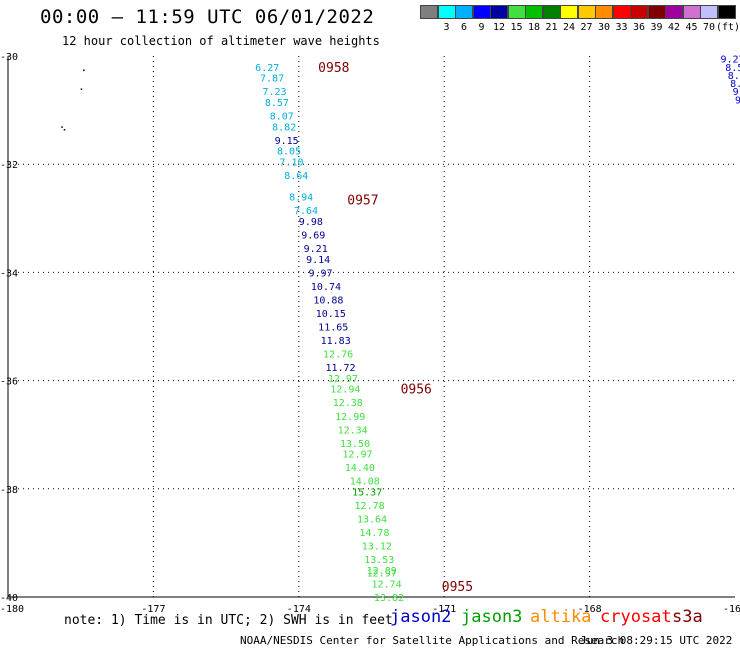  What do you see at coordinates (464, 27) in the screenshot?
I see `scale-label: 6` at bounding box center [464, 27].